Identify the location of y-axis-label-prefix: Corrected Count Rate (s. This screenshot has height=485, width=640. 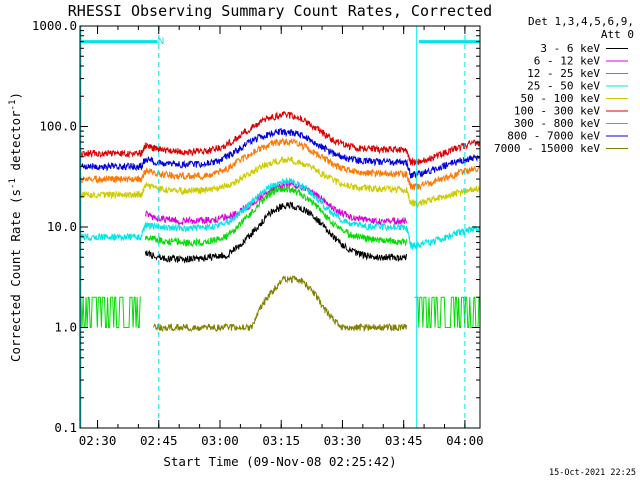
(15, 275).